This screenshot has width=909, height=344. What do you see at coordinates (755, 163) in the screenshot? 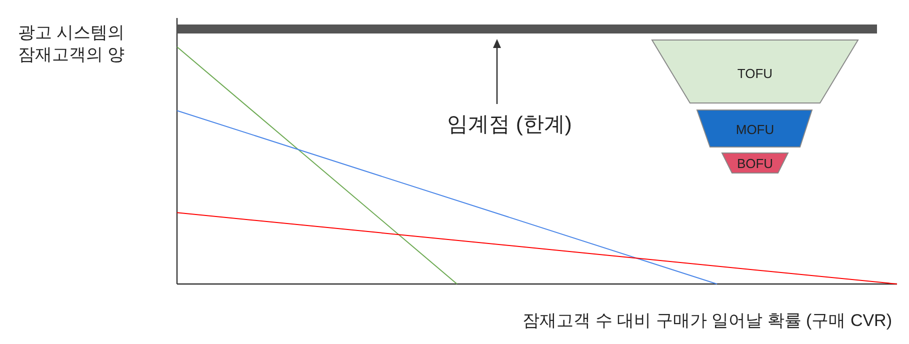
I see `annotation: BOFU` at bounding box center [755, 163].